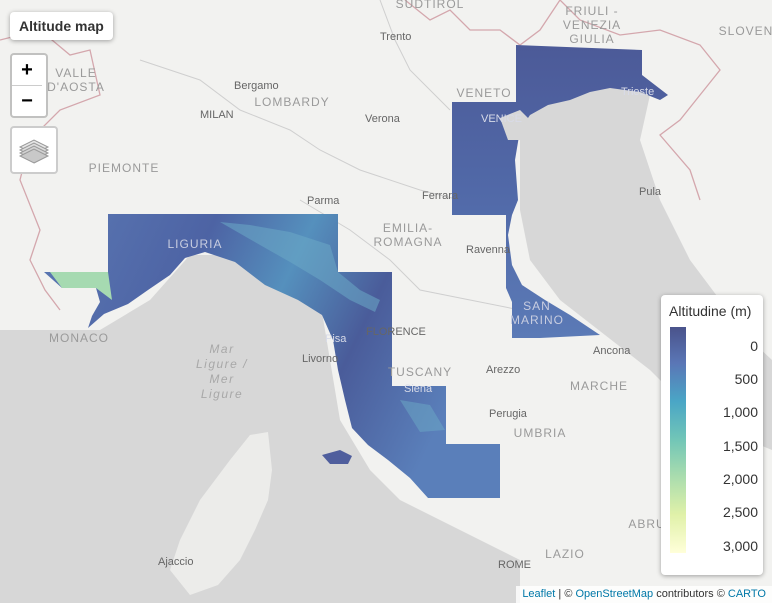 The width and height of the screenshot is (772, 603). What do you see at coordinates (740, 546) in the screenshot?
I see `legend-tick: 3,000` at bounding box center [740, 546].